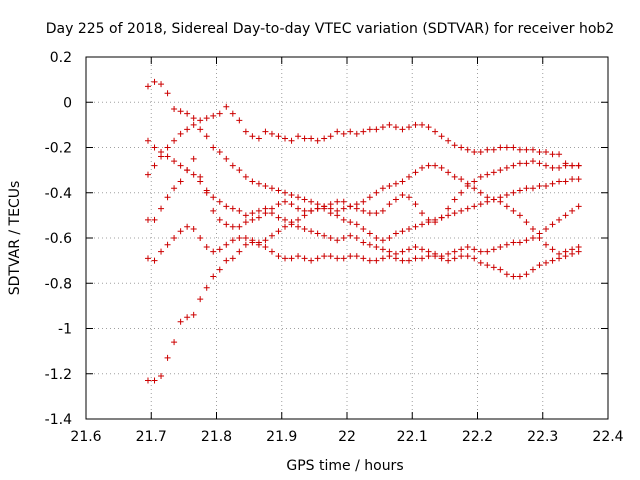 Image resolution: width=640 pixels, height=480 pixels. Describe the element at coordinates (65, 330) in the screenshot. I see `y-tick-label: -1` at that location.